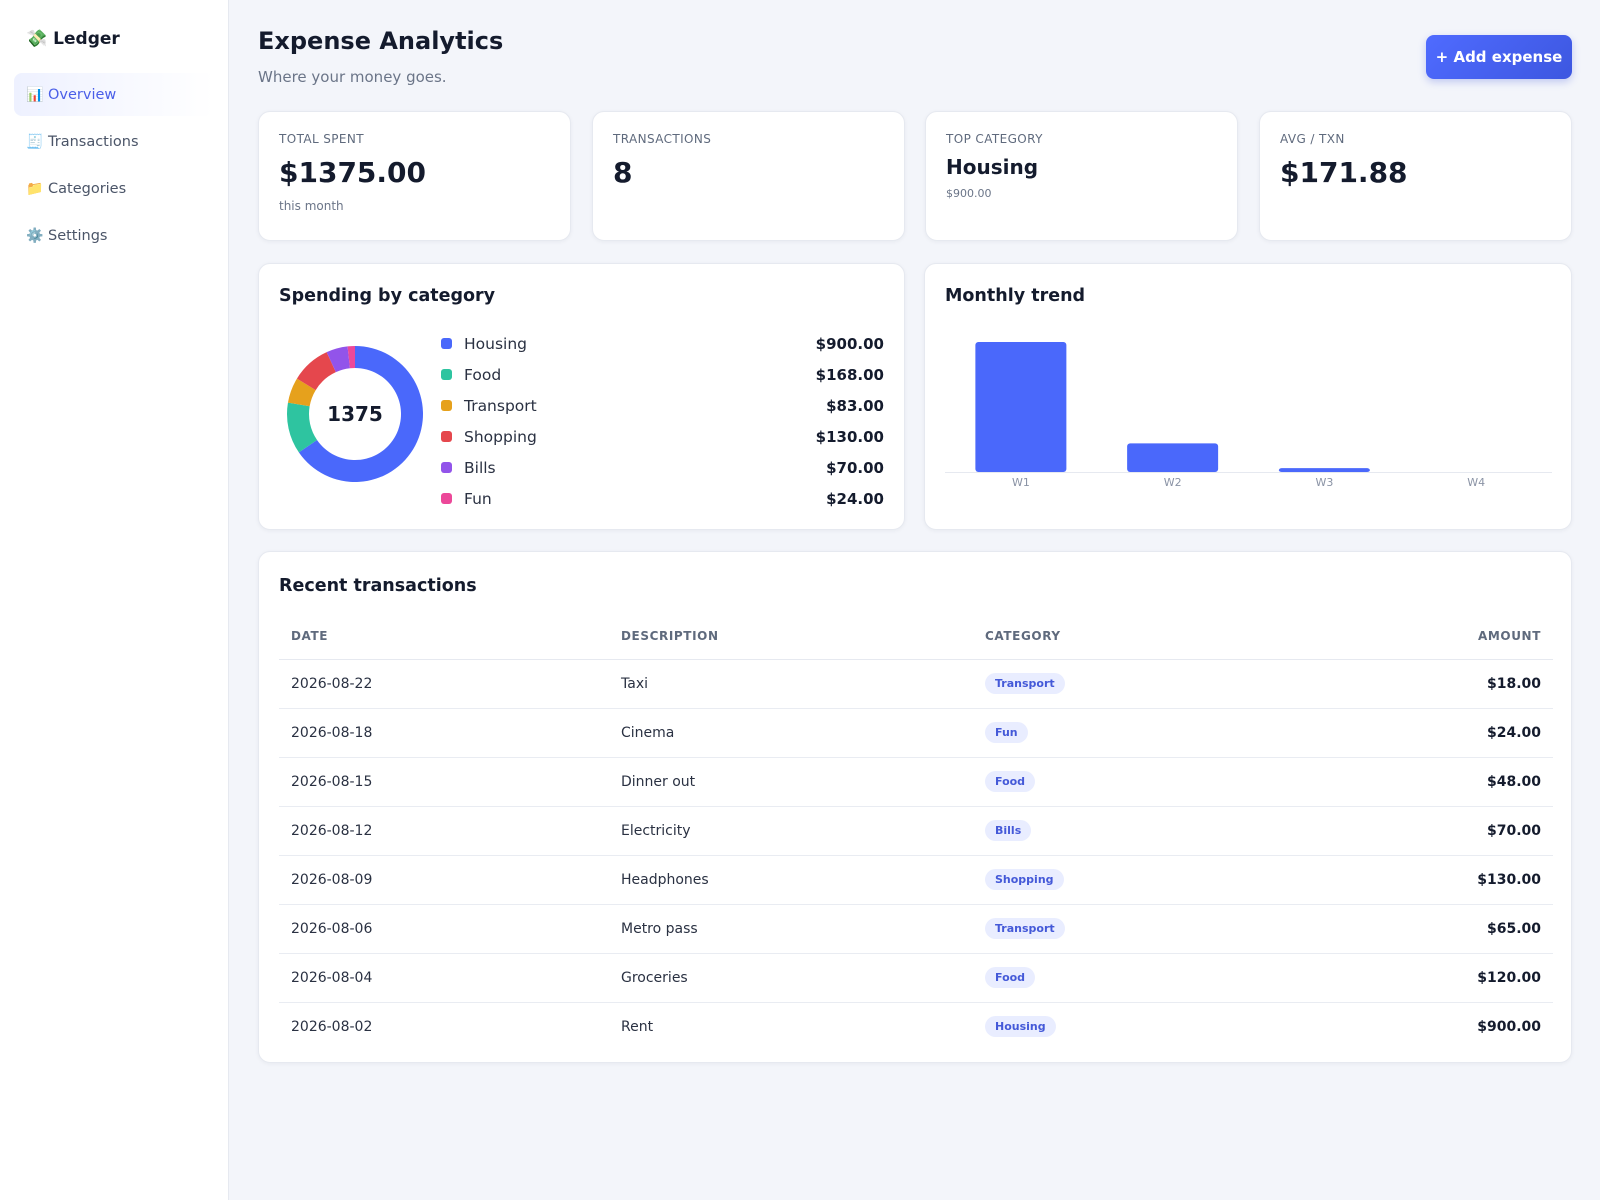 The height and width of the screenshot is (1200, 1600). Describe the element at coordinates (1411, 880) in the screenshot. I see `txn-amount: $130.00` at that location.